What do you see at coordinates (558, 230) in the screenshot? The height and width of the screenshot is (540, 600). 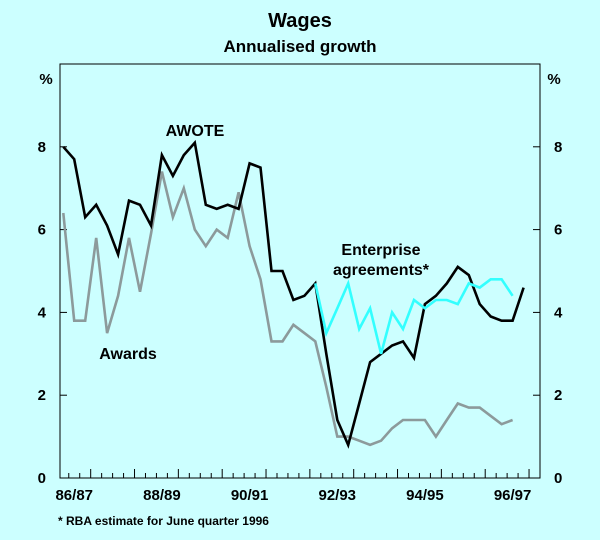 I see `y-tick-label-right: 6` at bounding box center [558, 230].